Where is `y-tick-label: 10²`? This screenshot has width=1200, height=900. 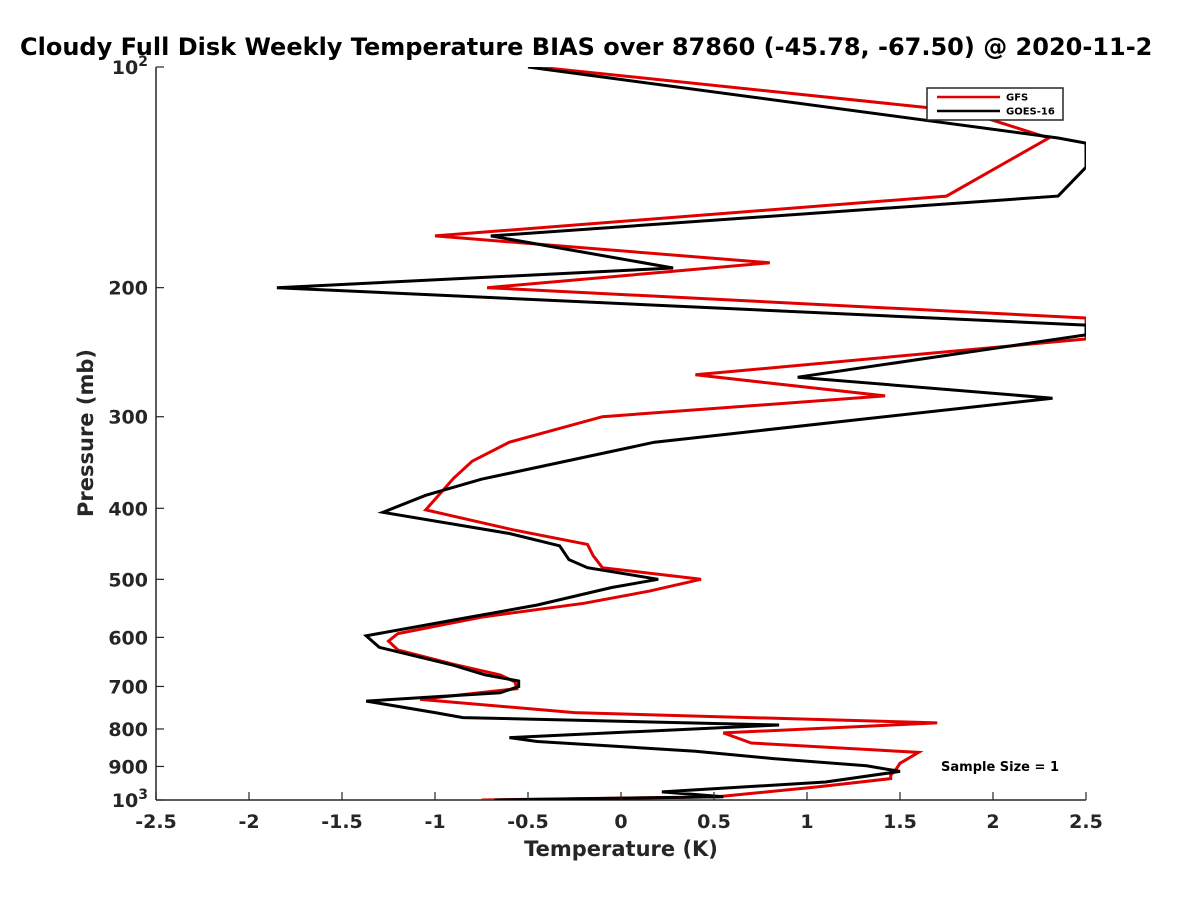 y-tick-label: 10² is located at coordinates (130, 66).